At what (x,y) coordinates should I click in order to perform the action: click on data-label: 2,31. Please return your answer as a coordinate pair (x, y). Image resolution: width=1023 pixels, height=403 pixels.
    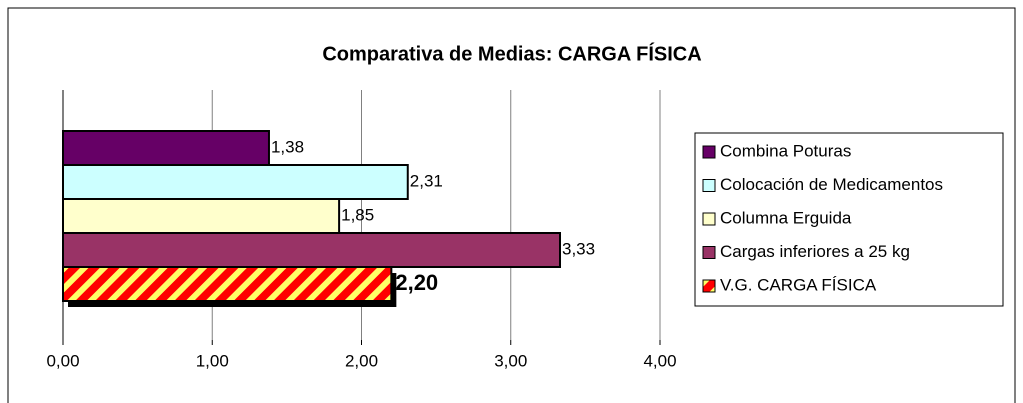
    Looking at the image, I should click on (426, 180).